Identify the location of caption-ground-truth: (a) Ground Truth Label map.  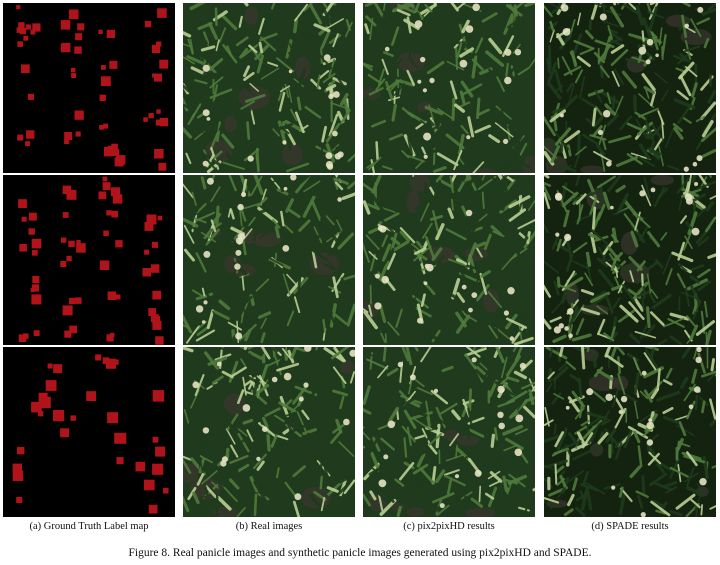
(89, 526).